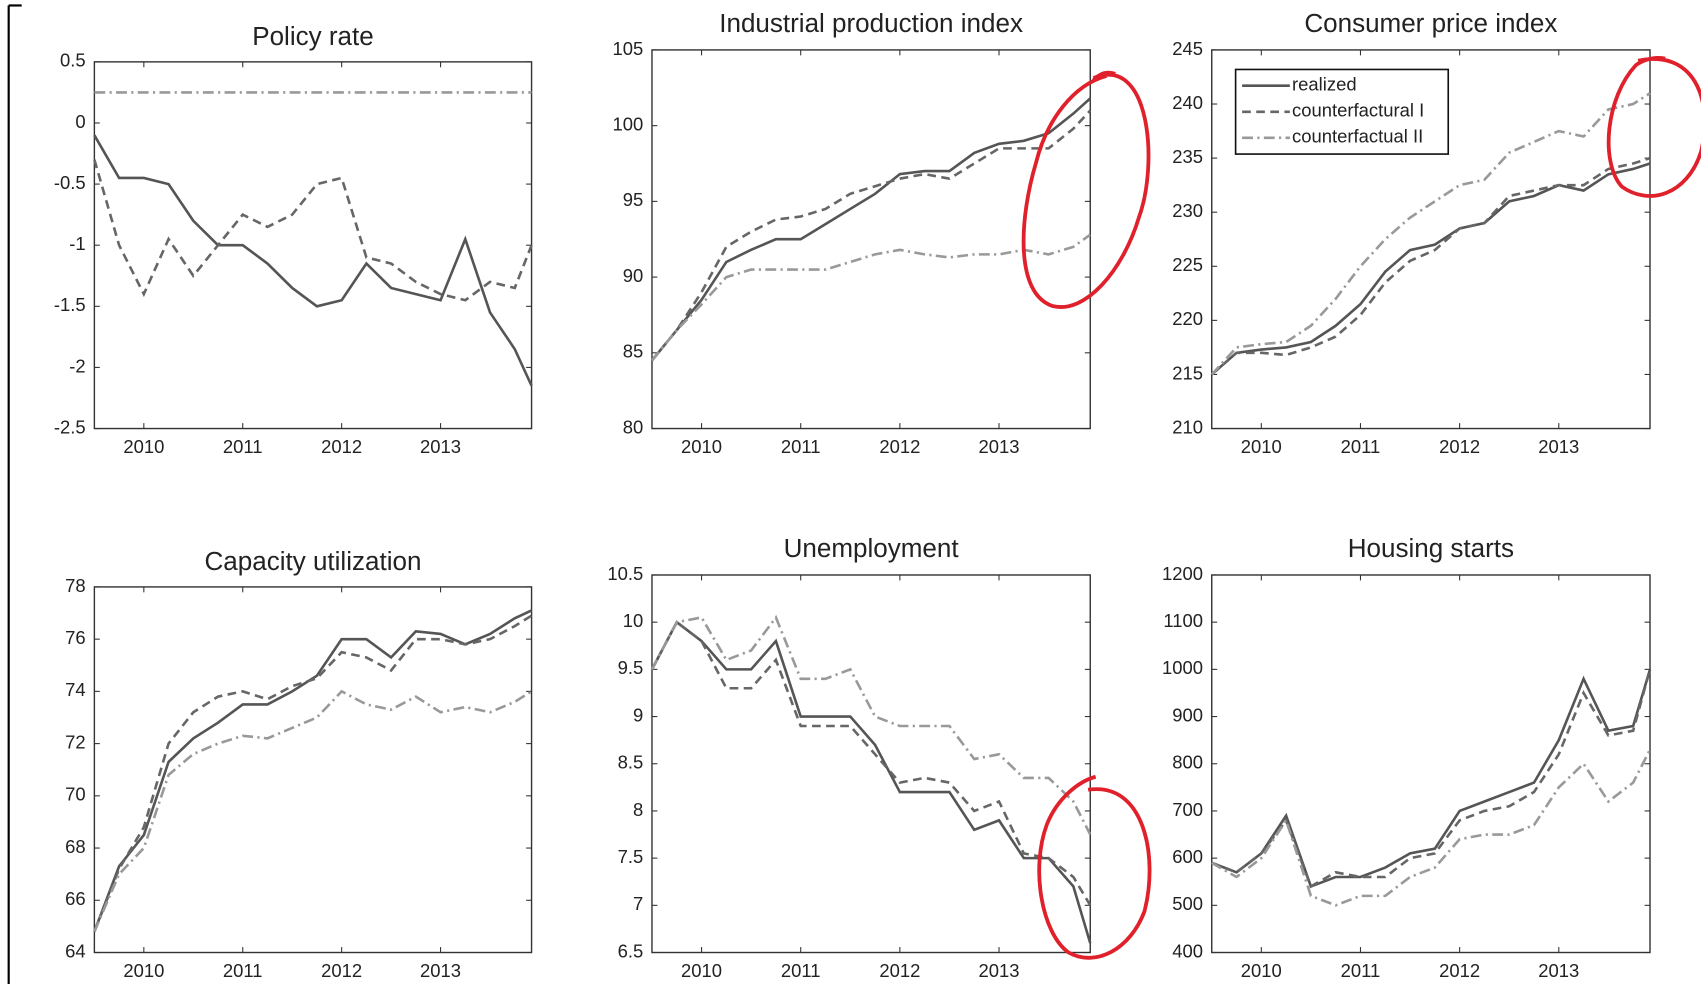 The image size is (1701, 984). Describe the element at coordinates (80, 121) in the screenshot. I see `y-tick-label: 0` at that location.